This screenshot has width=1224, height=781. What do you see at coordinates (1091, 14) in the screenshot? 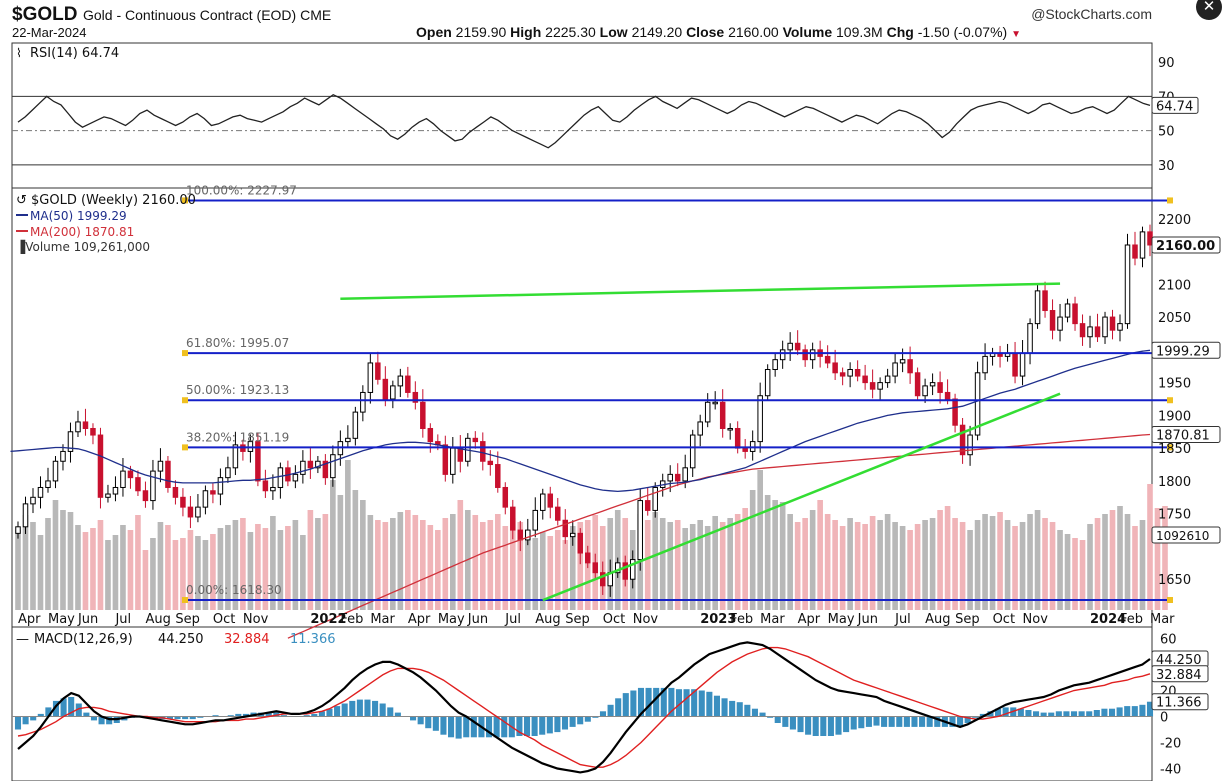
I see `source-watermark: @StockCharts.com` at bounding box center [1091, 14].